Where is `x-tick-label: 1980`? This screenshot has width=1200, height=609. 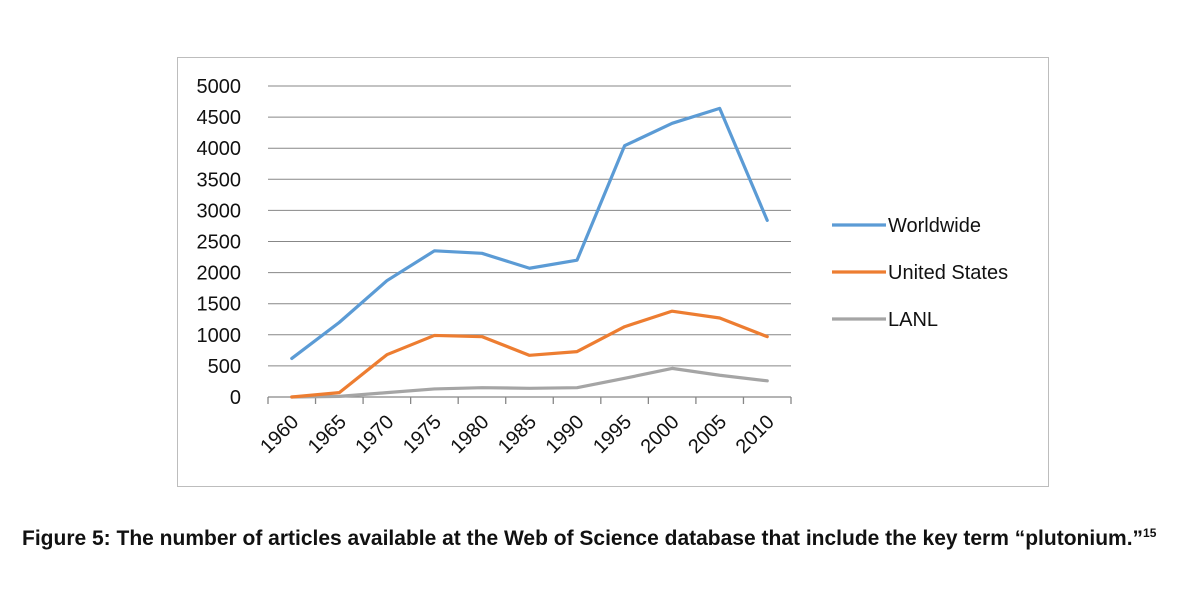
x-tick-label: 1980 is located at coordinates (469, 434).